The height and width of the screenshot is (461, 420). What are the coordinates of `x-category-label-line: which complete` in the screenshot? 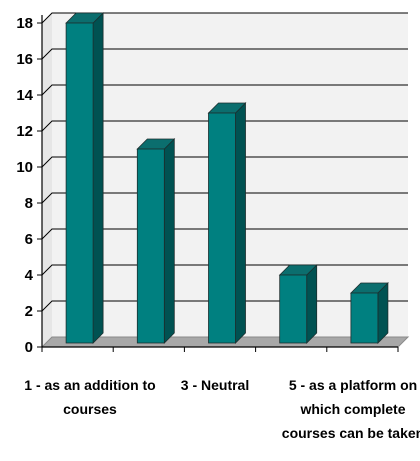 It's located at (352, 409).